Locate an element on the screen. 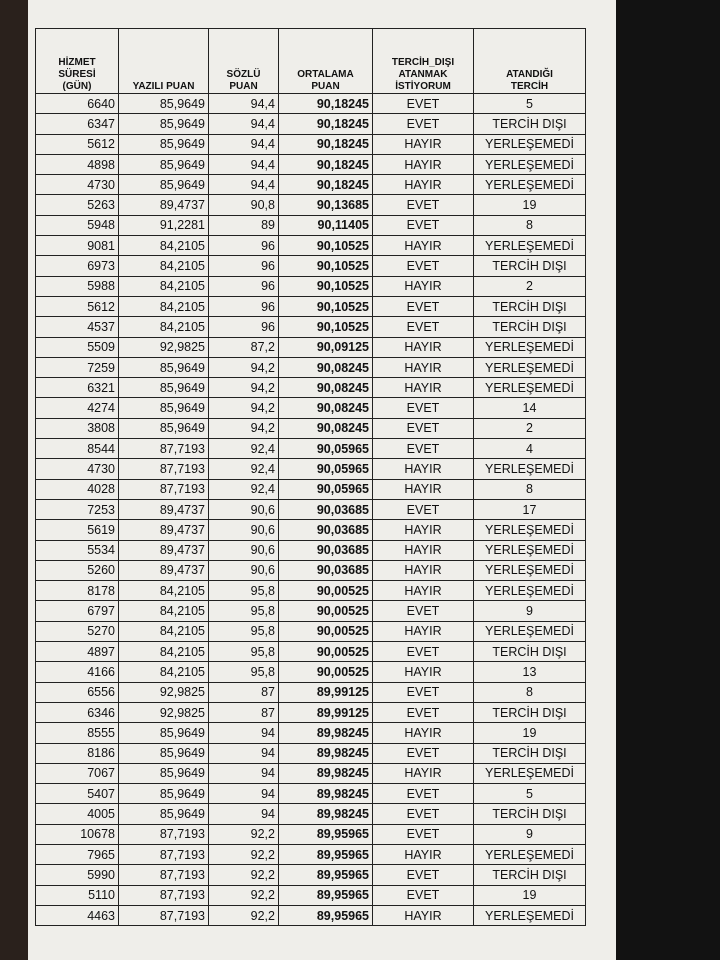  table-row: 4274 85,9649 94,2 90,08245 EVET 14 is located at coordinates (310, 408).